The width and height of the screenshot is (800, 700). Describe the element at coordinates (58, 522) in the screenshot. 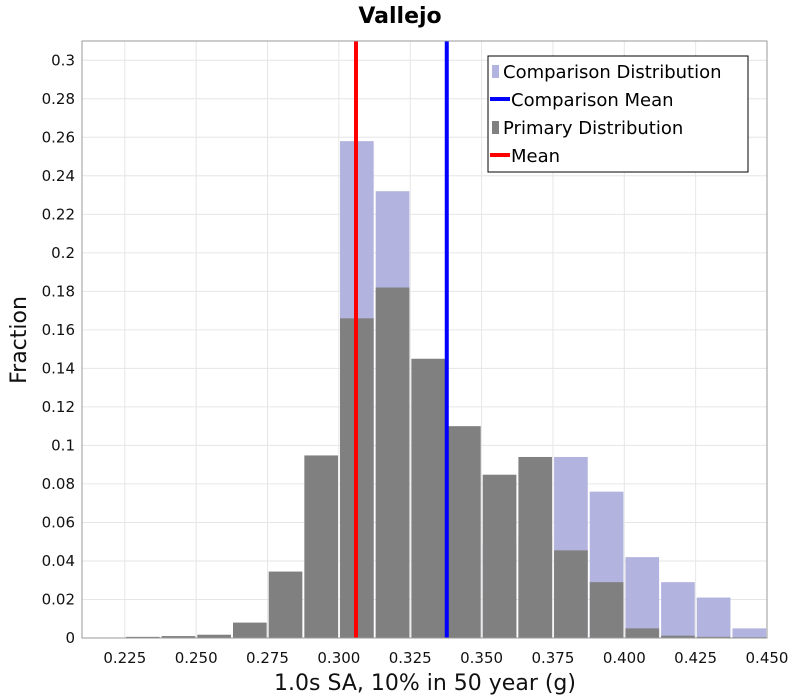

I see `y-tick-label: 0.06` at that location.